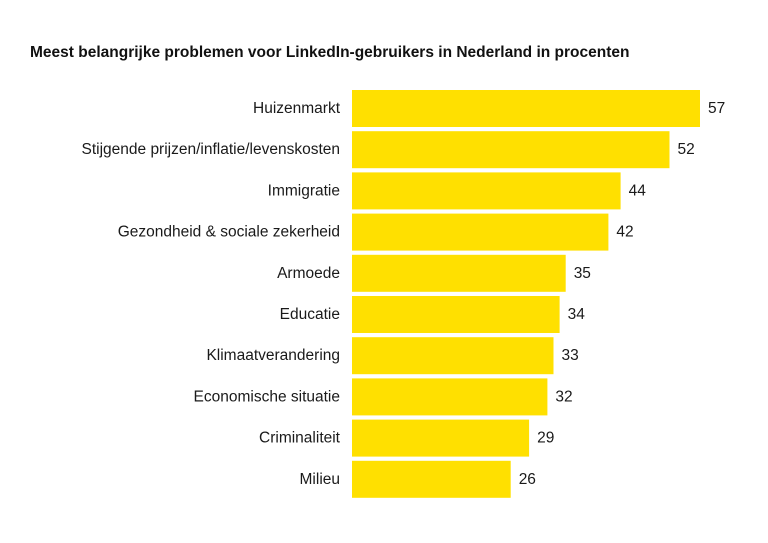 This screenshot has height=543, width=768. I want to click on value-label-9: 26, so click(527, 479).